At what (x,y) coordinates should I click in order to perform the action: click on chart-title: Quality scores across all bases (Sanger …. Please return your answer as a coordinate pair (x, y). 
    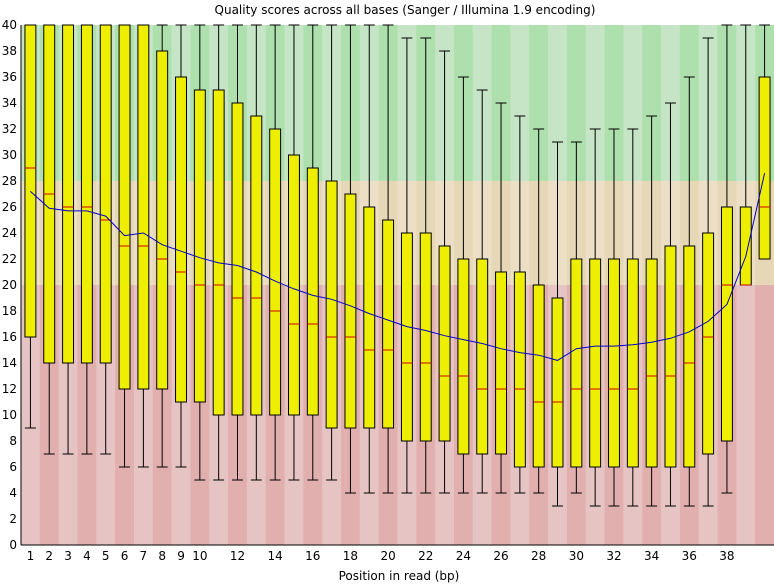
    Looking at the image, I should click on (405, 10).